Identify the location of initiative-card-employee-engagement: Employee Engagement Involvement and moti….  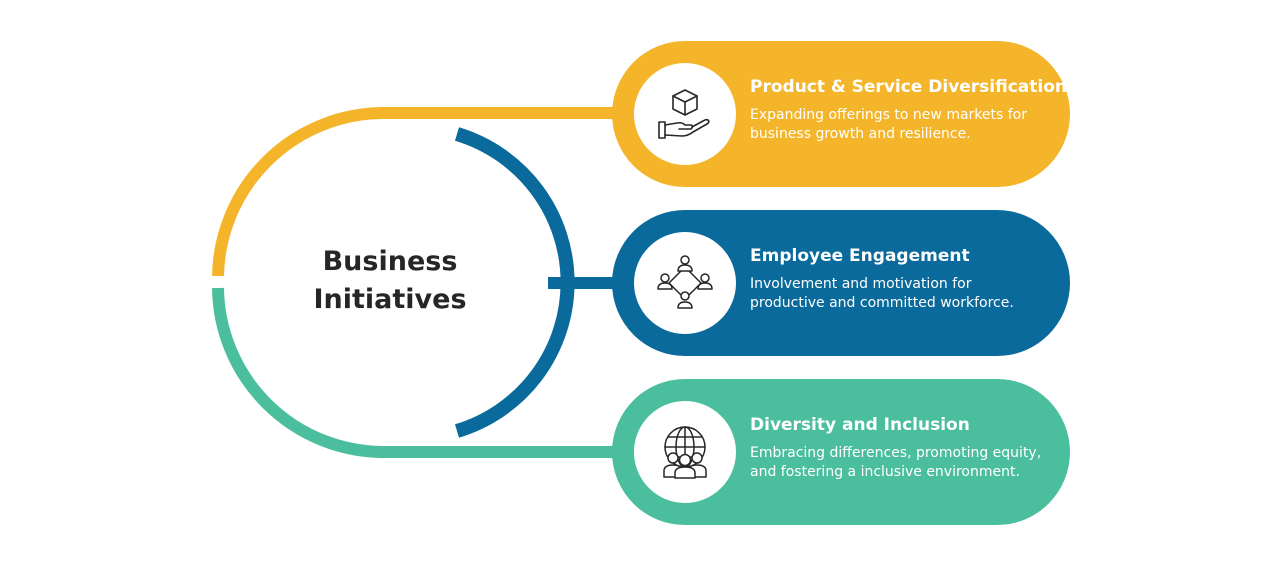
(841, 283).